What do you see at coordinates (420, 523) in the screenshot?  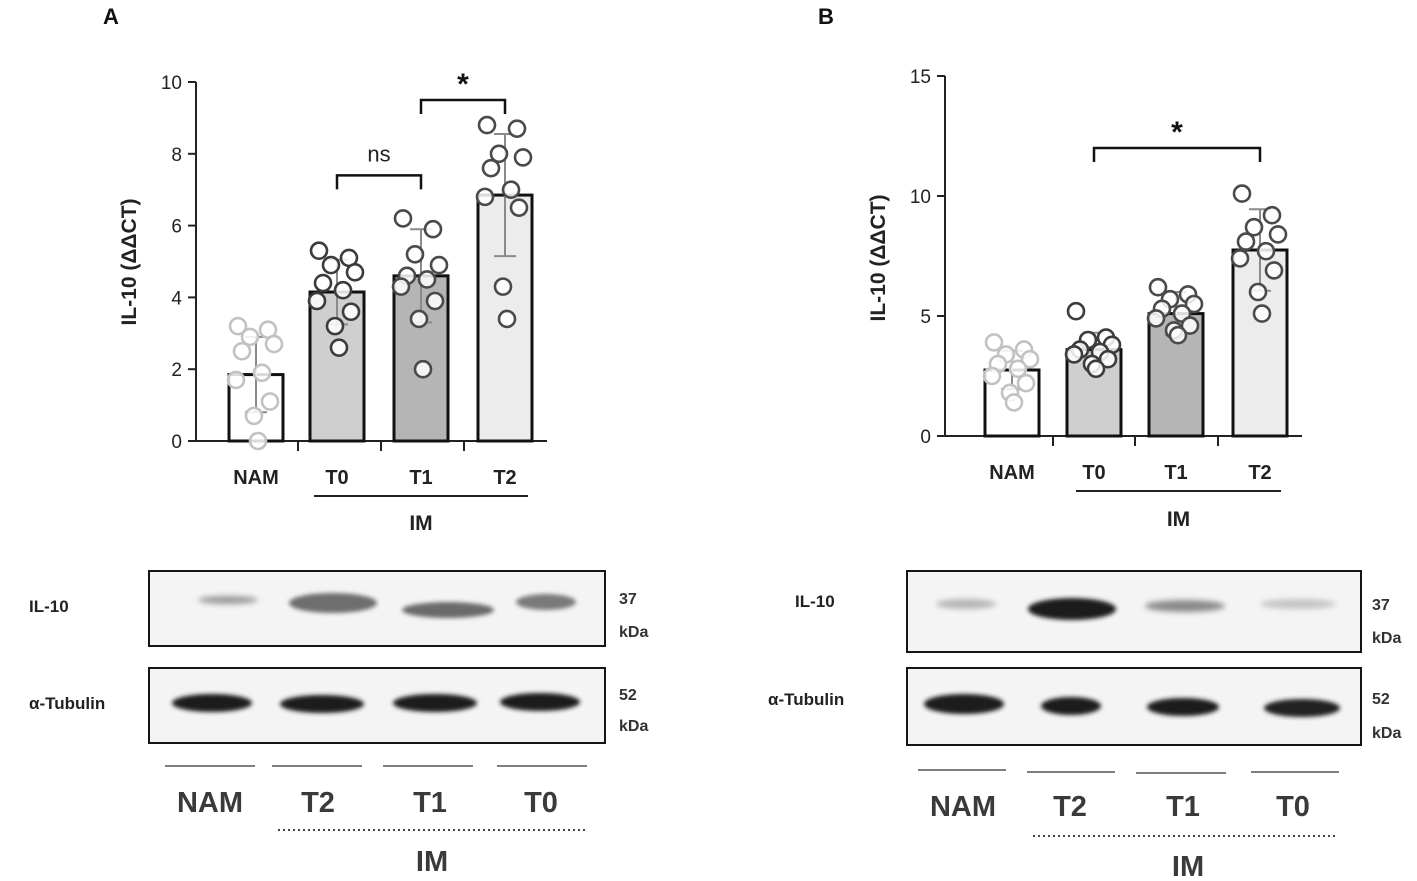 I see `chart-a-group-label: IM` at bounding box center [420, 523].